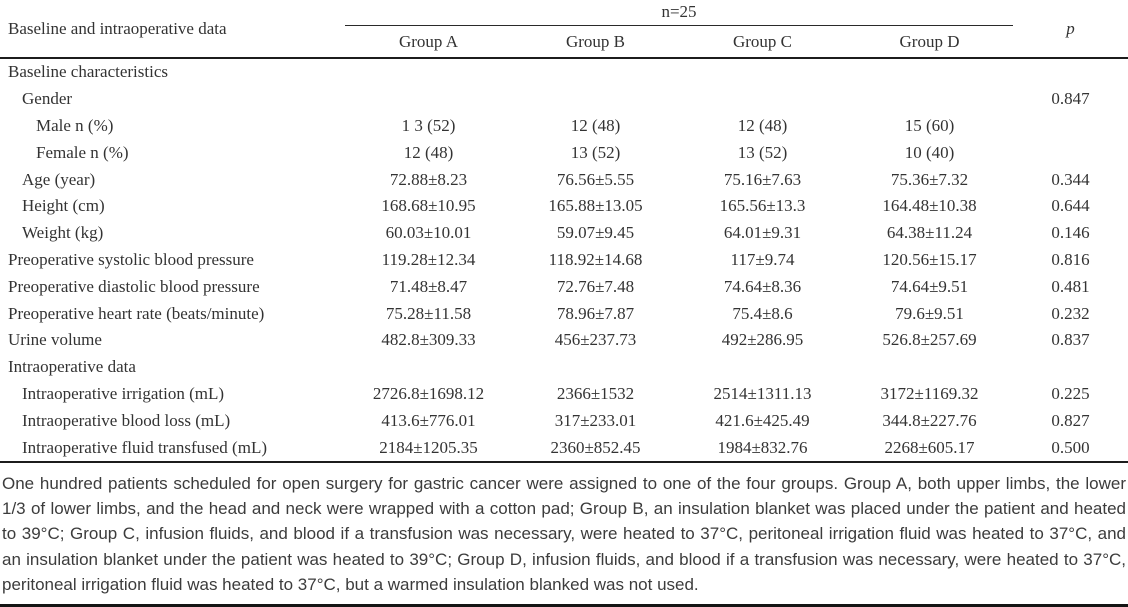 The height and width of the screenshot is (607, 1128). I want to click on value-cell: 2184±1205.35, so click(428, 447).